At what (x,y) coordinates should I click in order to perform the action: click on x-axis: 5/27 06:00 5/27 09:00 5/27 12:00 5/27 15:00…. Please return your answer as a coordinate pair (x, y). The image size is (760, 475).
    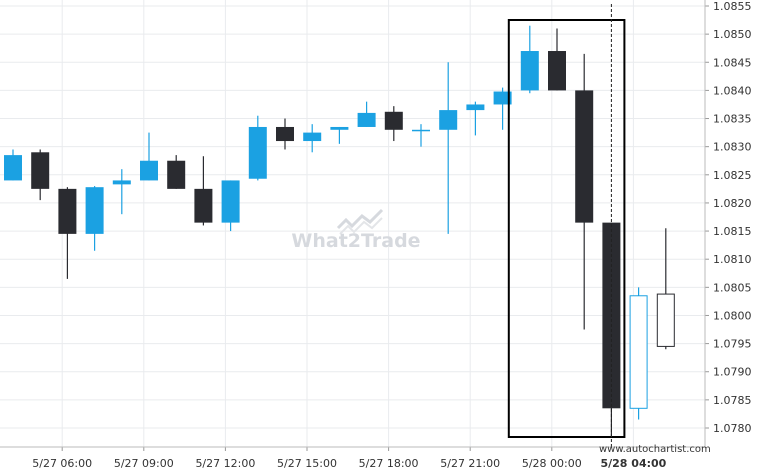
    Looking at the image, I should click on (352, 458).